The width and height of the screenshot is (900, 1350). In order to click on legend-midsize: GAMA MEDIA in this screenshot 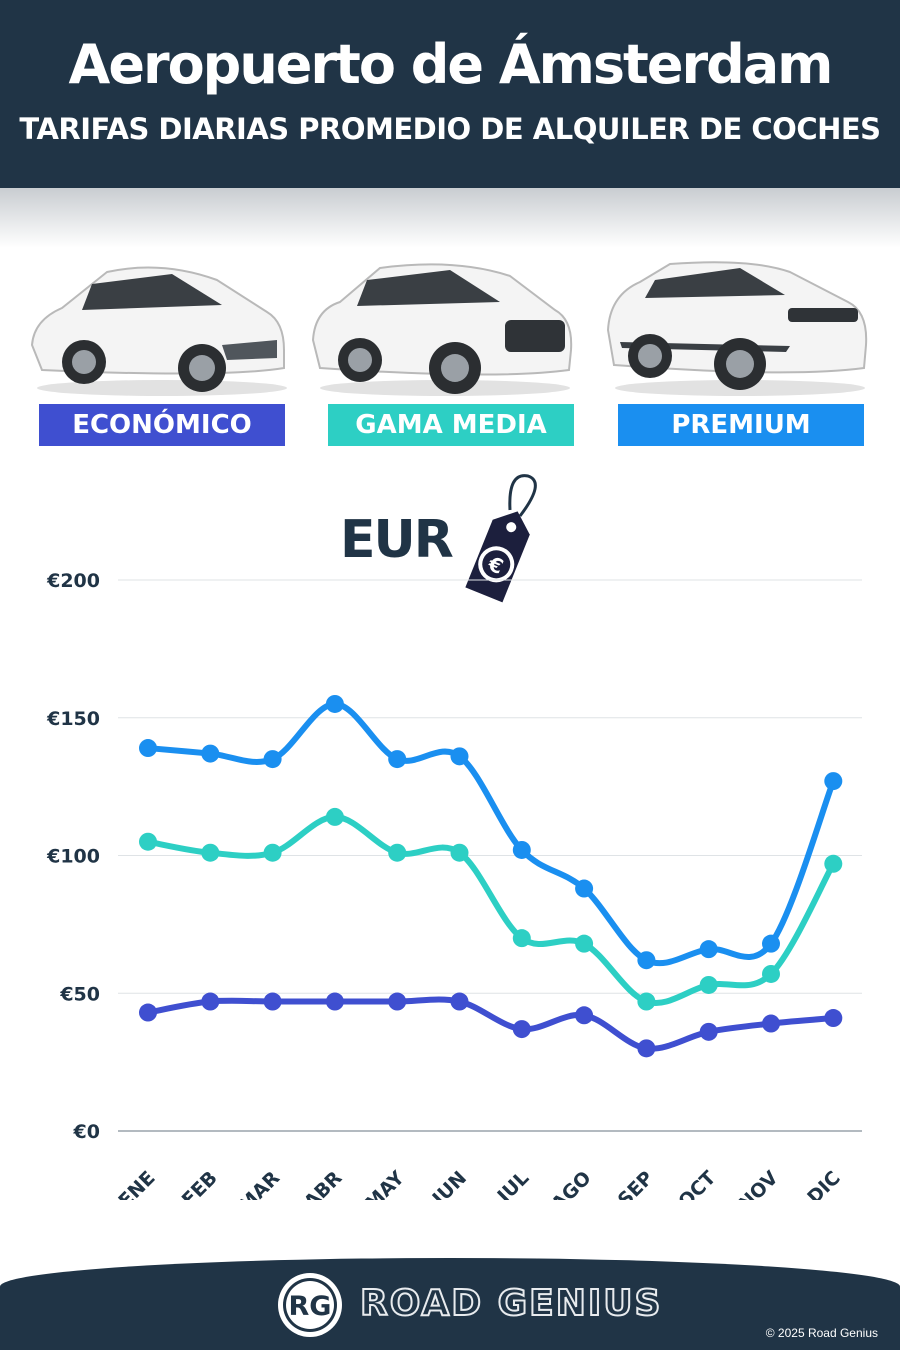, I will do `click(451, 425)`.